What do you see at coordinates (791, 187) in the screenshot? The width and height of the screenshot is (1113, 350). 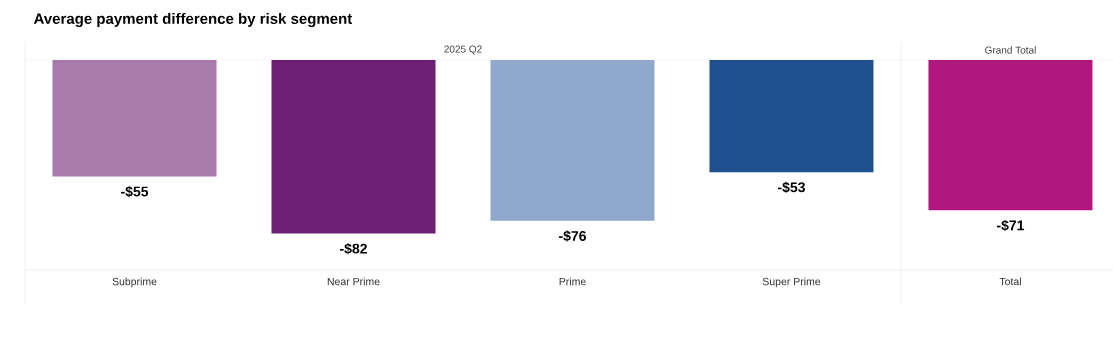 I see `data-label: -$53` at bounding box center [791, 187].